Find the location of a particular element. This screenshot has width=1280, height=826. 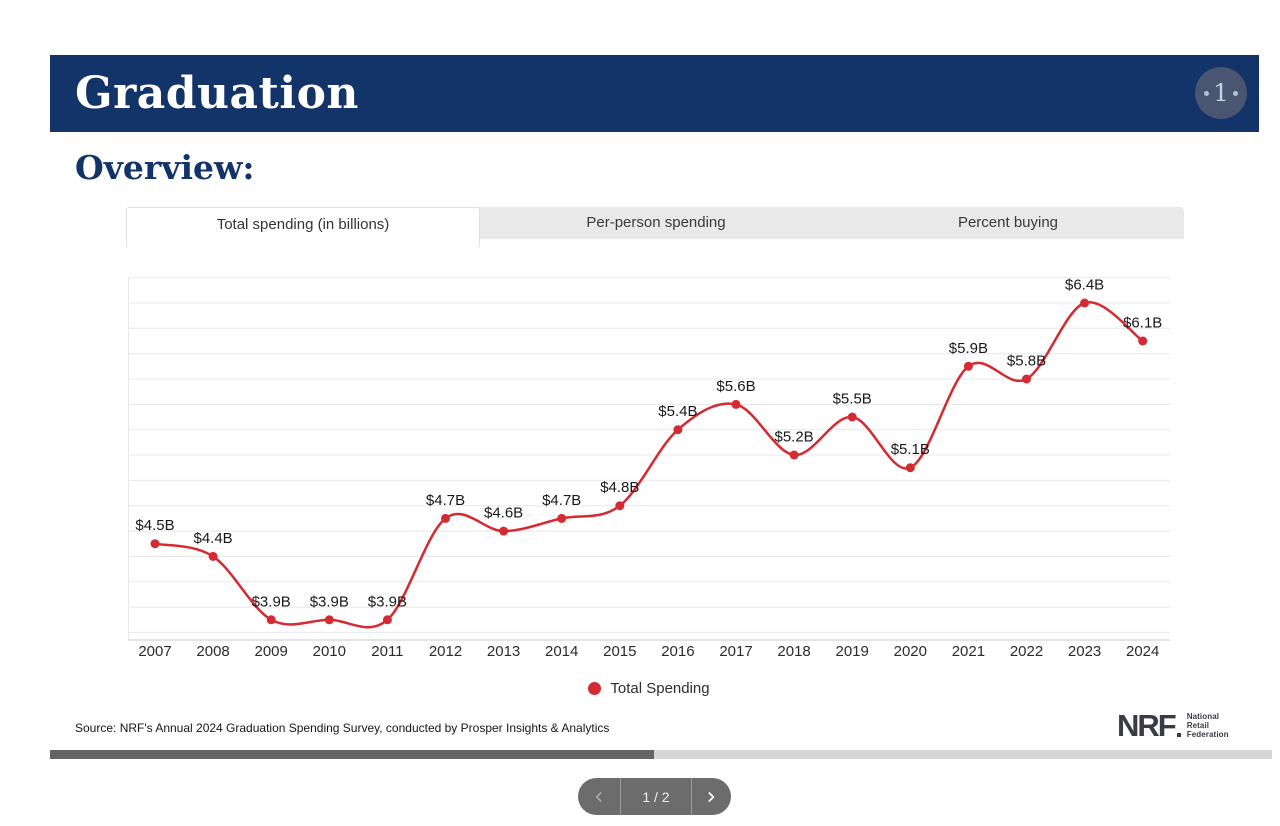

annotation-badge: 1 is located at coordinates (1221, 93).